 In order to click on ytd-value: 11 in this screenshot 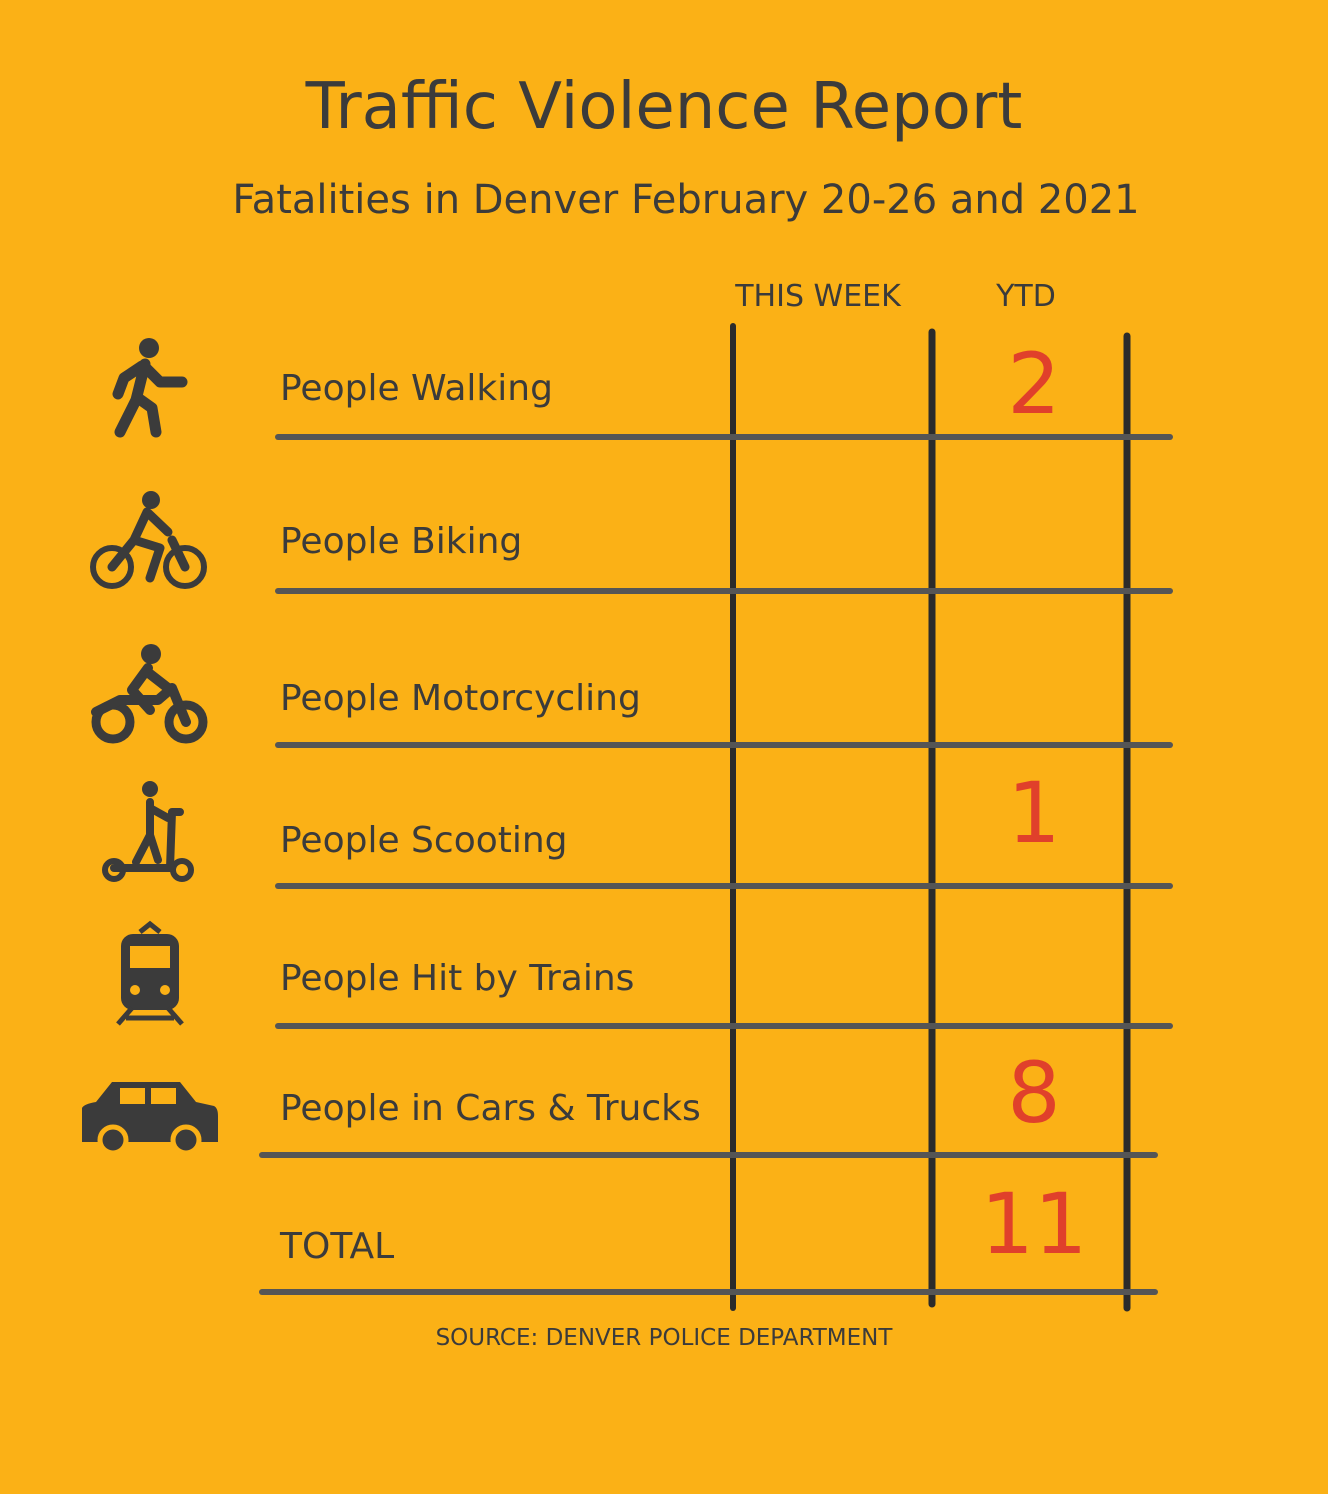, I will do `click(1034, 1224)`.